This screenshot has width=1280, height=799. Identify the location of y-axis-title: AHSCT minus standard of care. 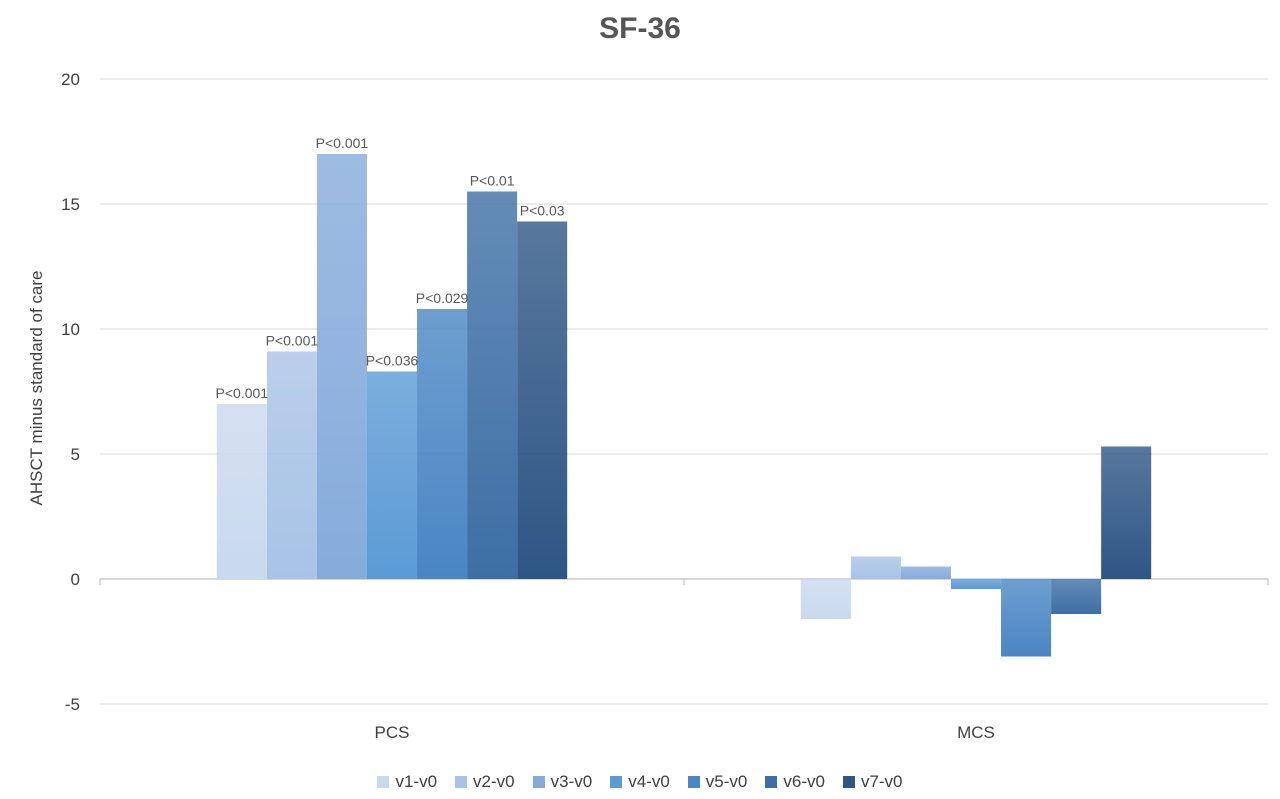
(36, 388).